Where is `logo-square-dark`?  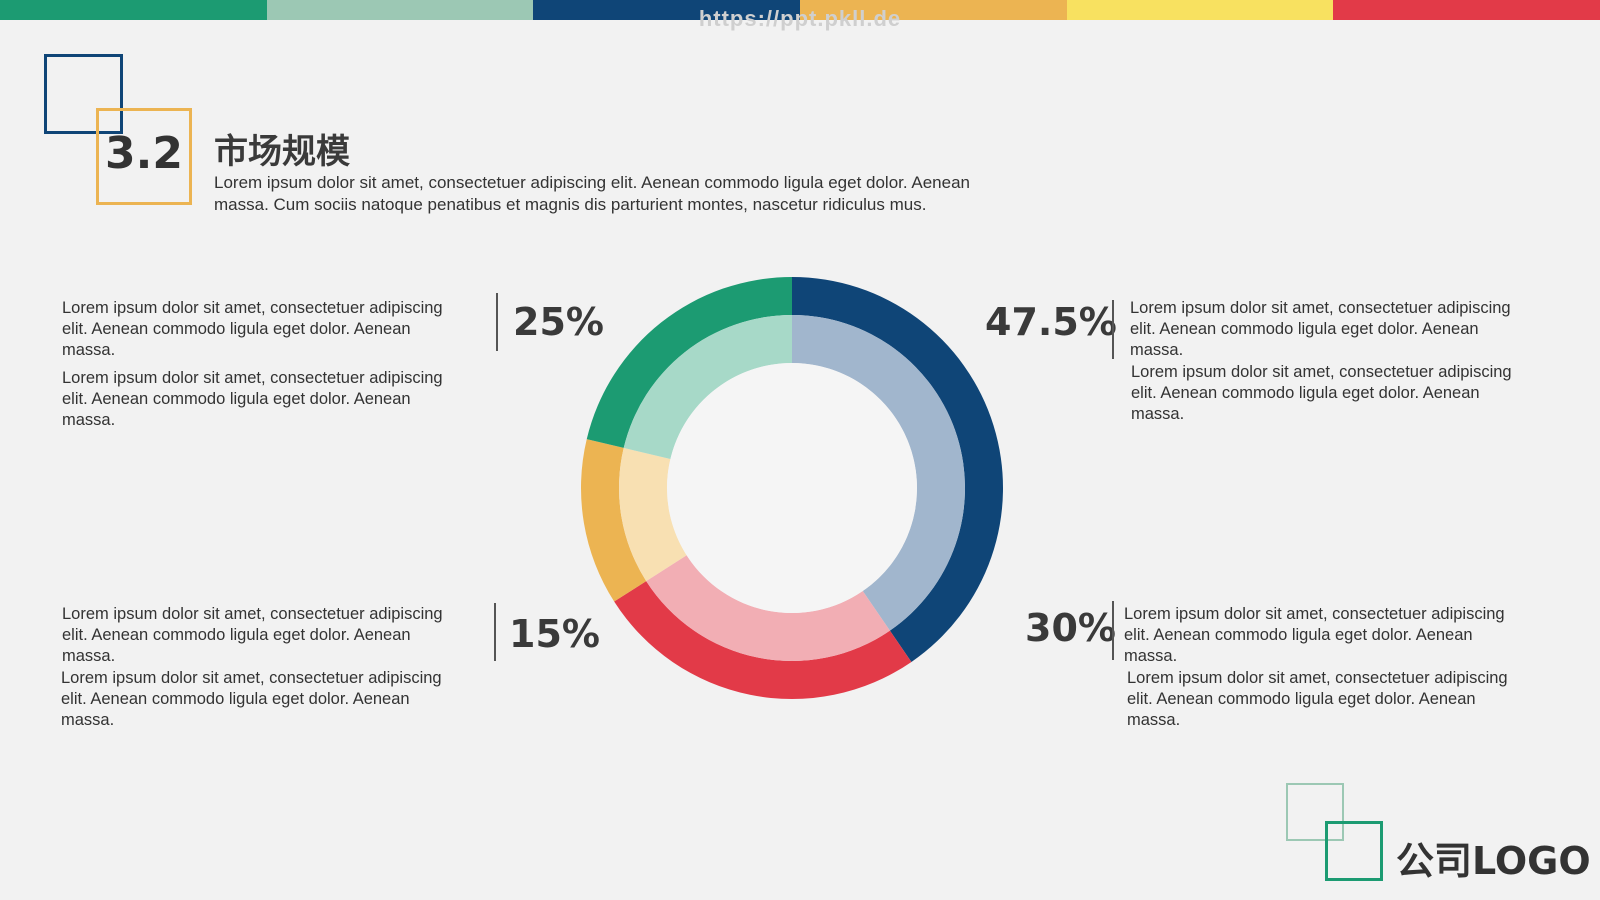
logo-square-dark is located at coordinates (1354, 851).